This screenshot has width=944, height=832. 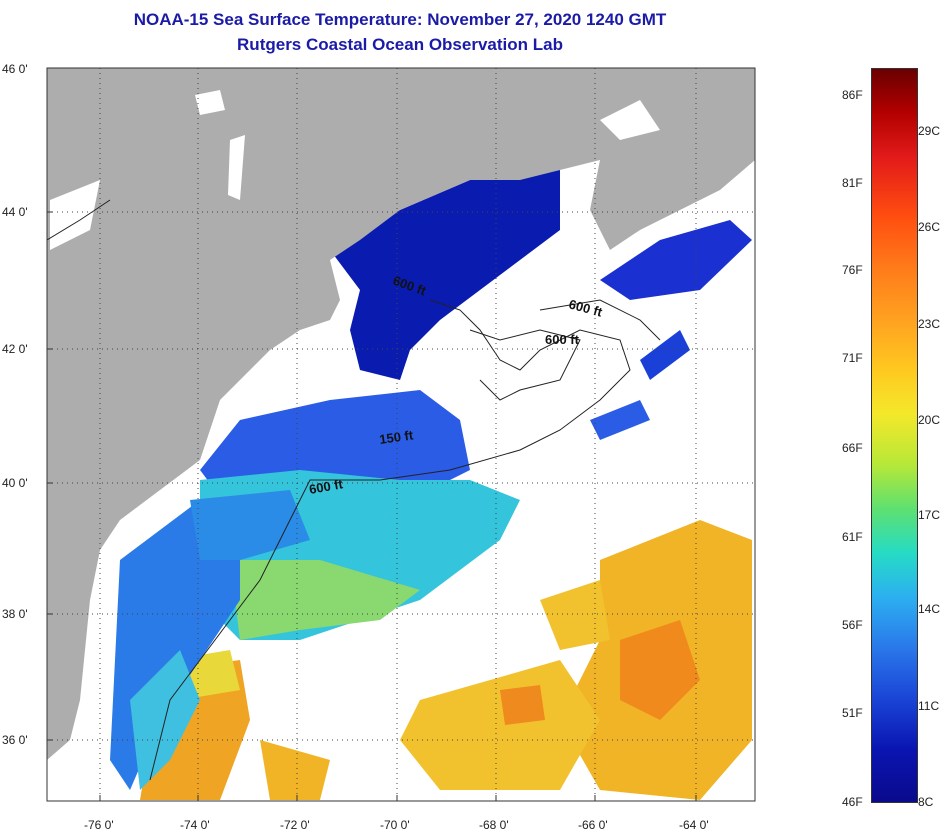 I want to click on longitude-label: -76 0', so click(x=99, y=825).